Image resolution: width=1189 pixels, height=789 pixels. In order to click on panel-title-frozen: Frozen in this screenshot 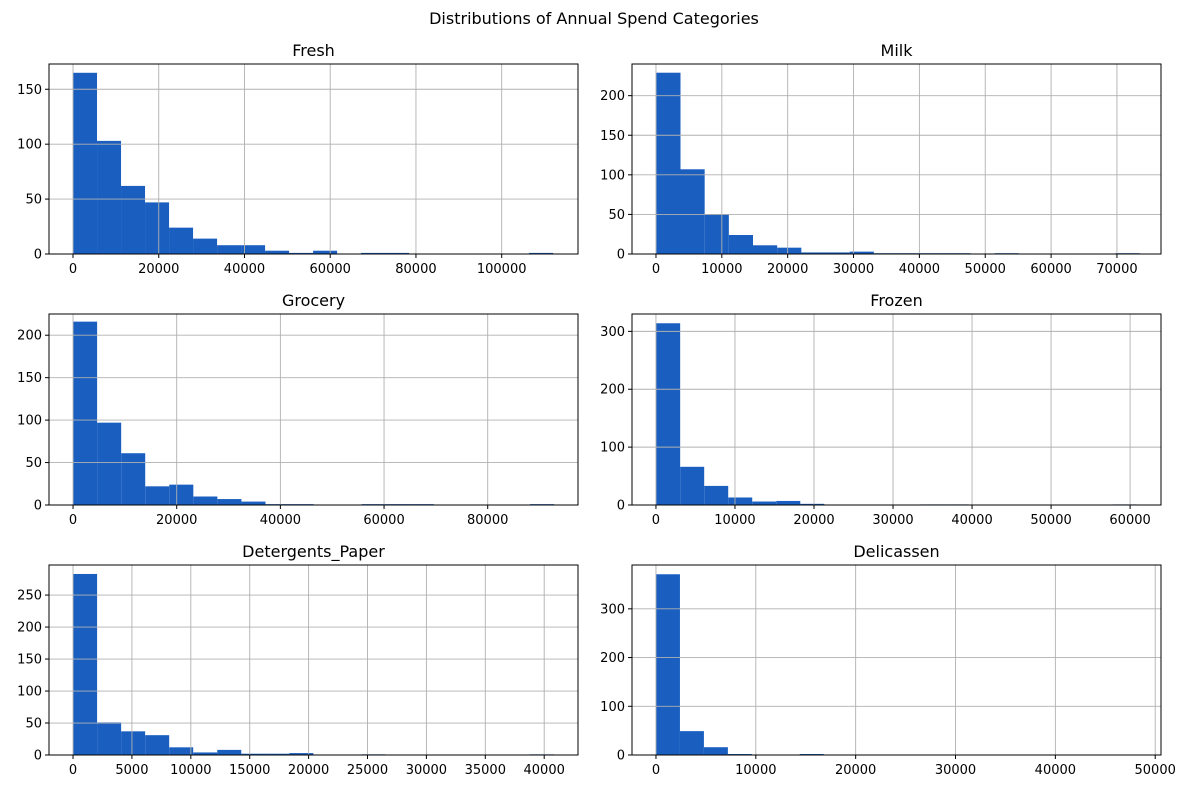, I will do `click(896, 300)`.